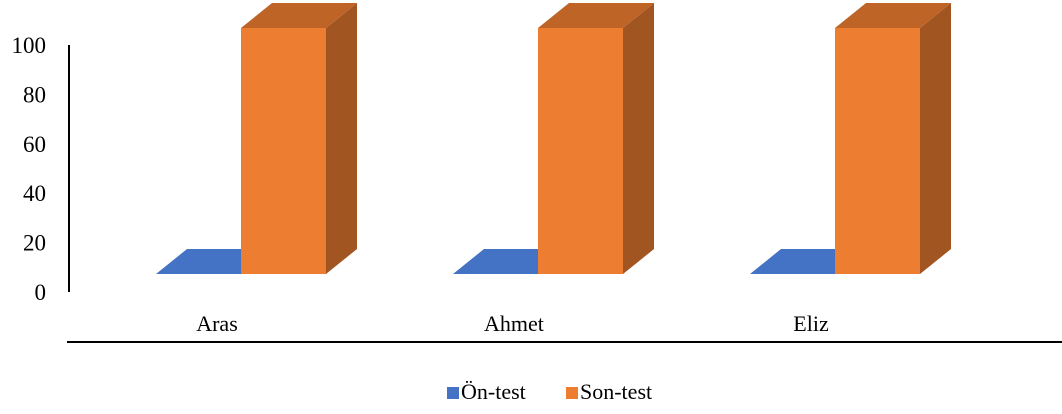 The image size is (1062, 414). Describe the element at coordinates (34, 144) in the screenshot. I see `y-tick-label: 60` at that location.